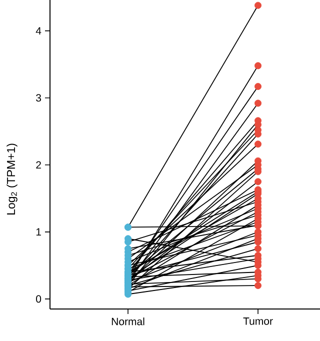  I want to click on y-tick-label: 4, so click(39, 30).